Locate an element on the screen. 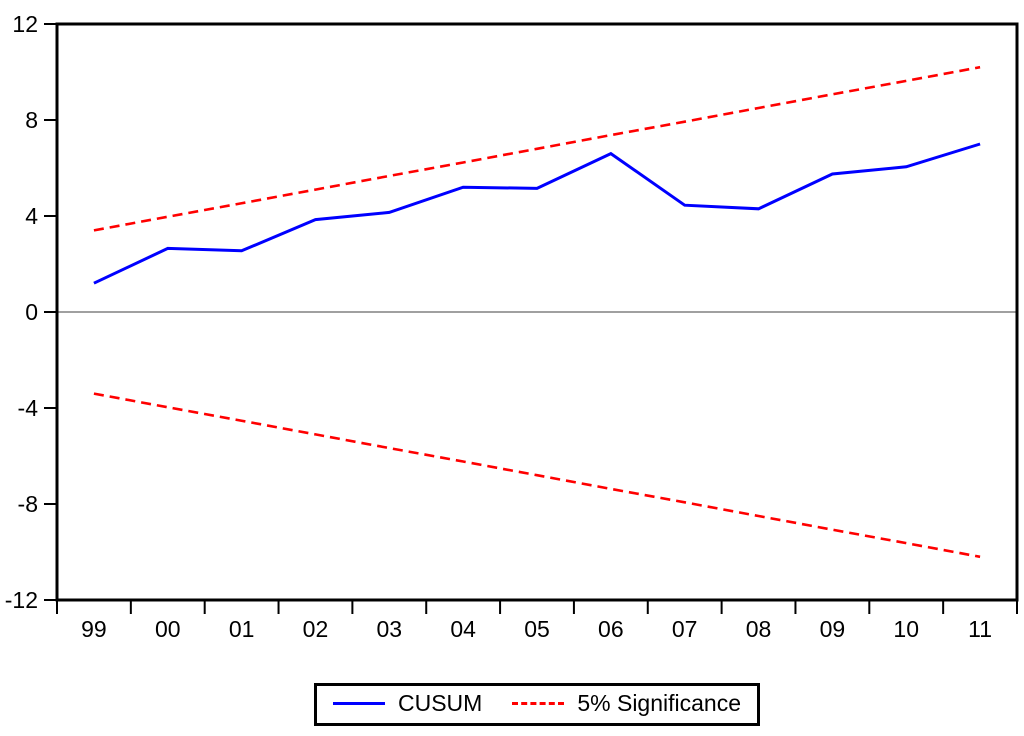 This screenshot has height=736, width=1024. x-axis-tick-label: 09 is located at coordinates (833, 629).